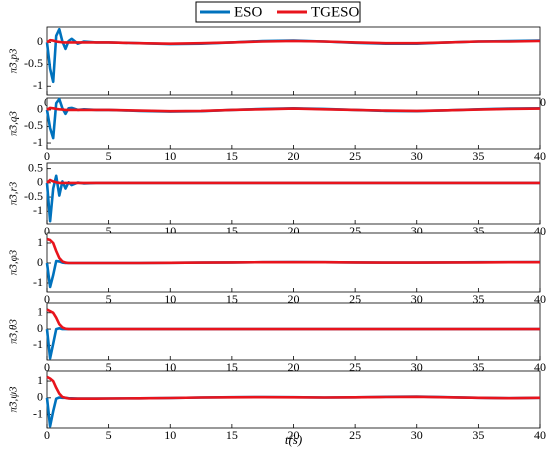 This screenshot has width=550, height=453. I want to click on y-axis-label: π̃3,θ3, so click(14, 331).